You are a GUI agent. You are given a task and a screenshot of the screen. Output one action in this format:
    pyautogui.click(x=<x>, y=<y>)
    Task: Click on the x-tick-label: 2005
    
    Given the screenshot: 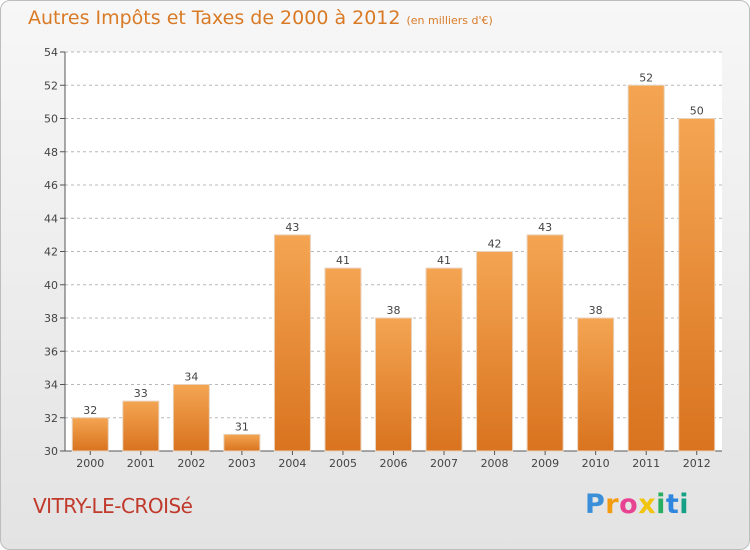 What is the action you would take?
    pyautogui.click(x=343, y=463)
    